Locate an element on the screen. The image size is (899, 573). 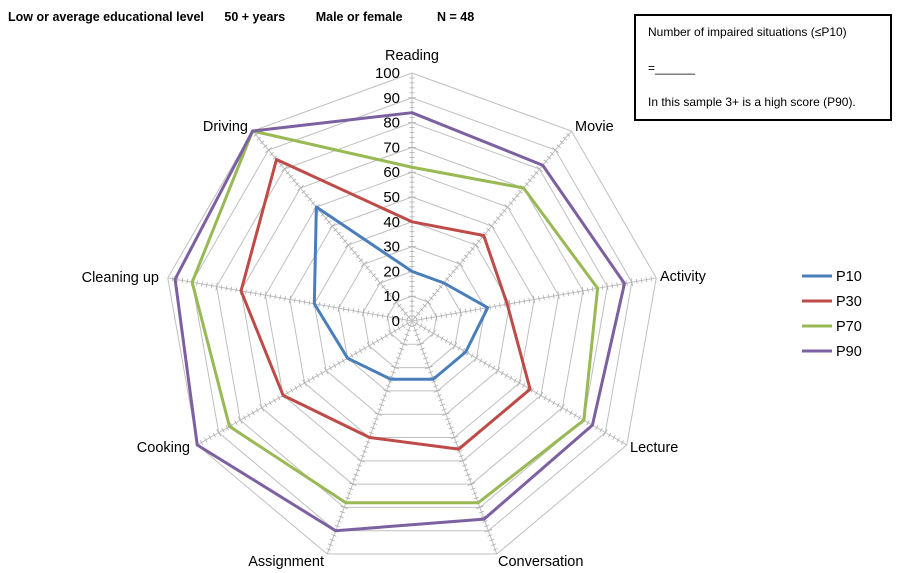
axis-label-reading: Reading is located at coordinates (412, 56).